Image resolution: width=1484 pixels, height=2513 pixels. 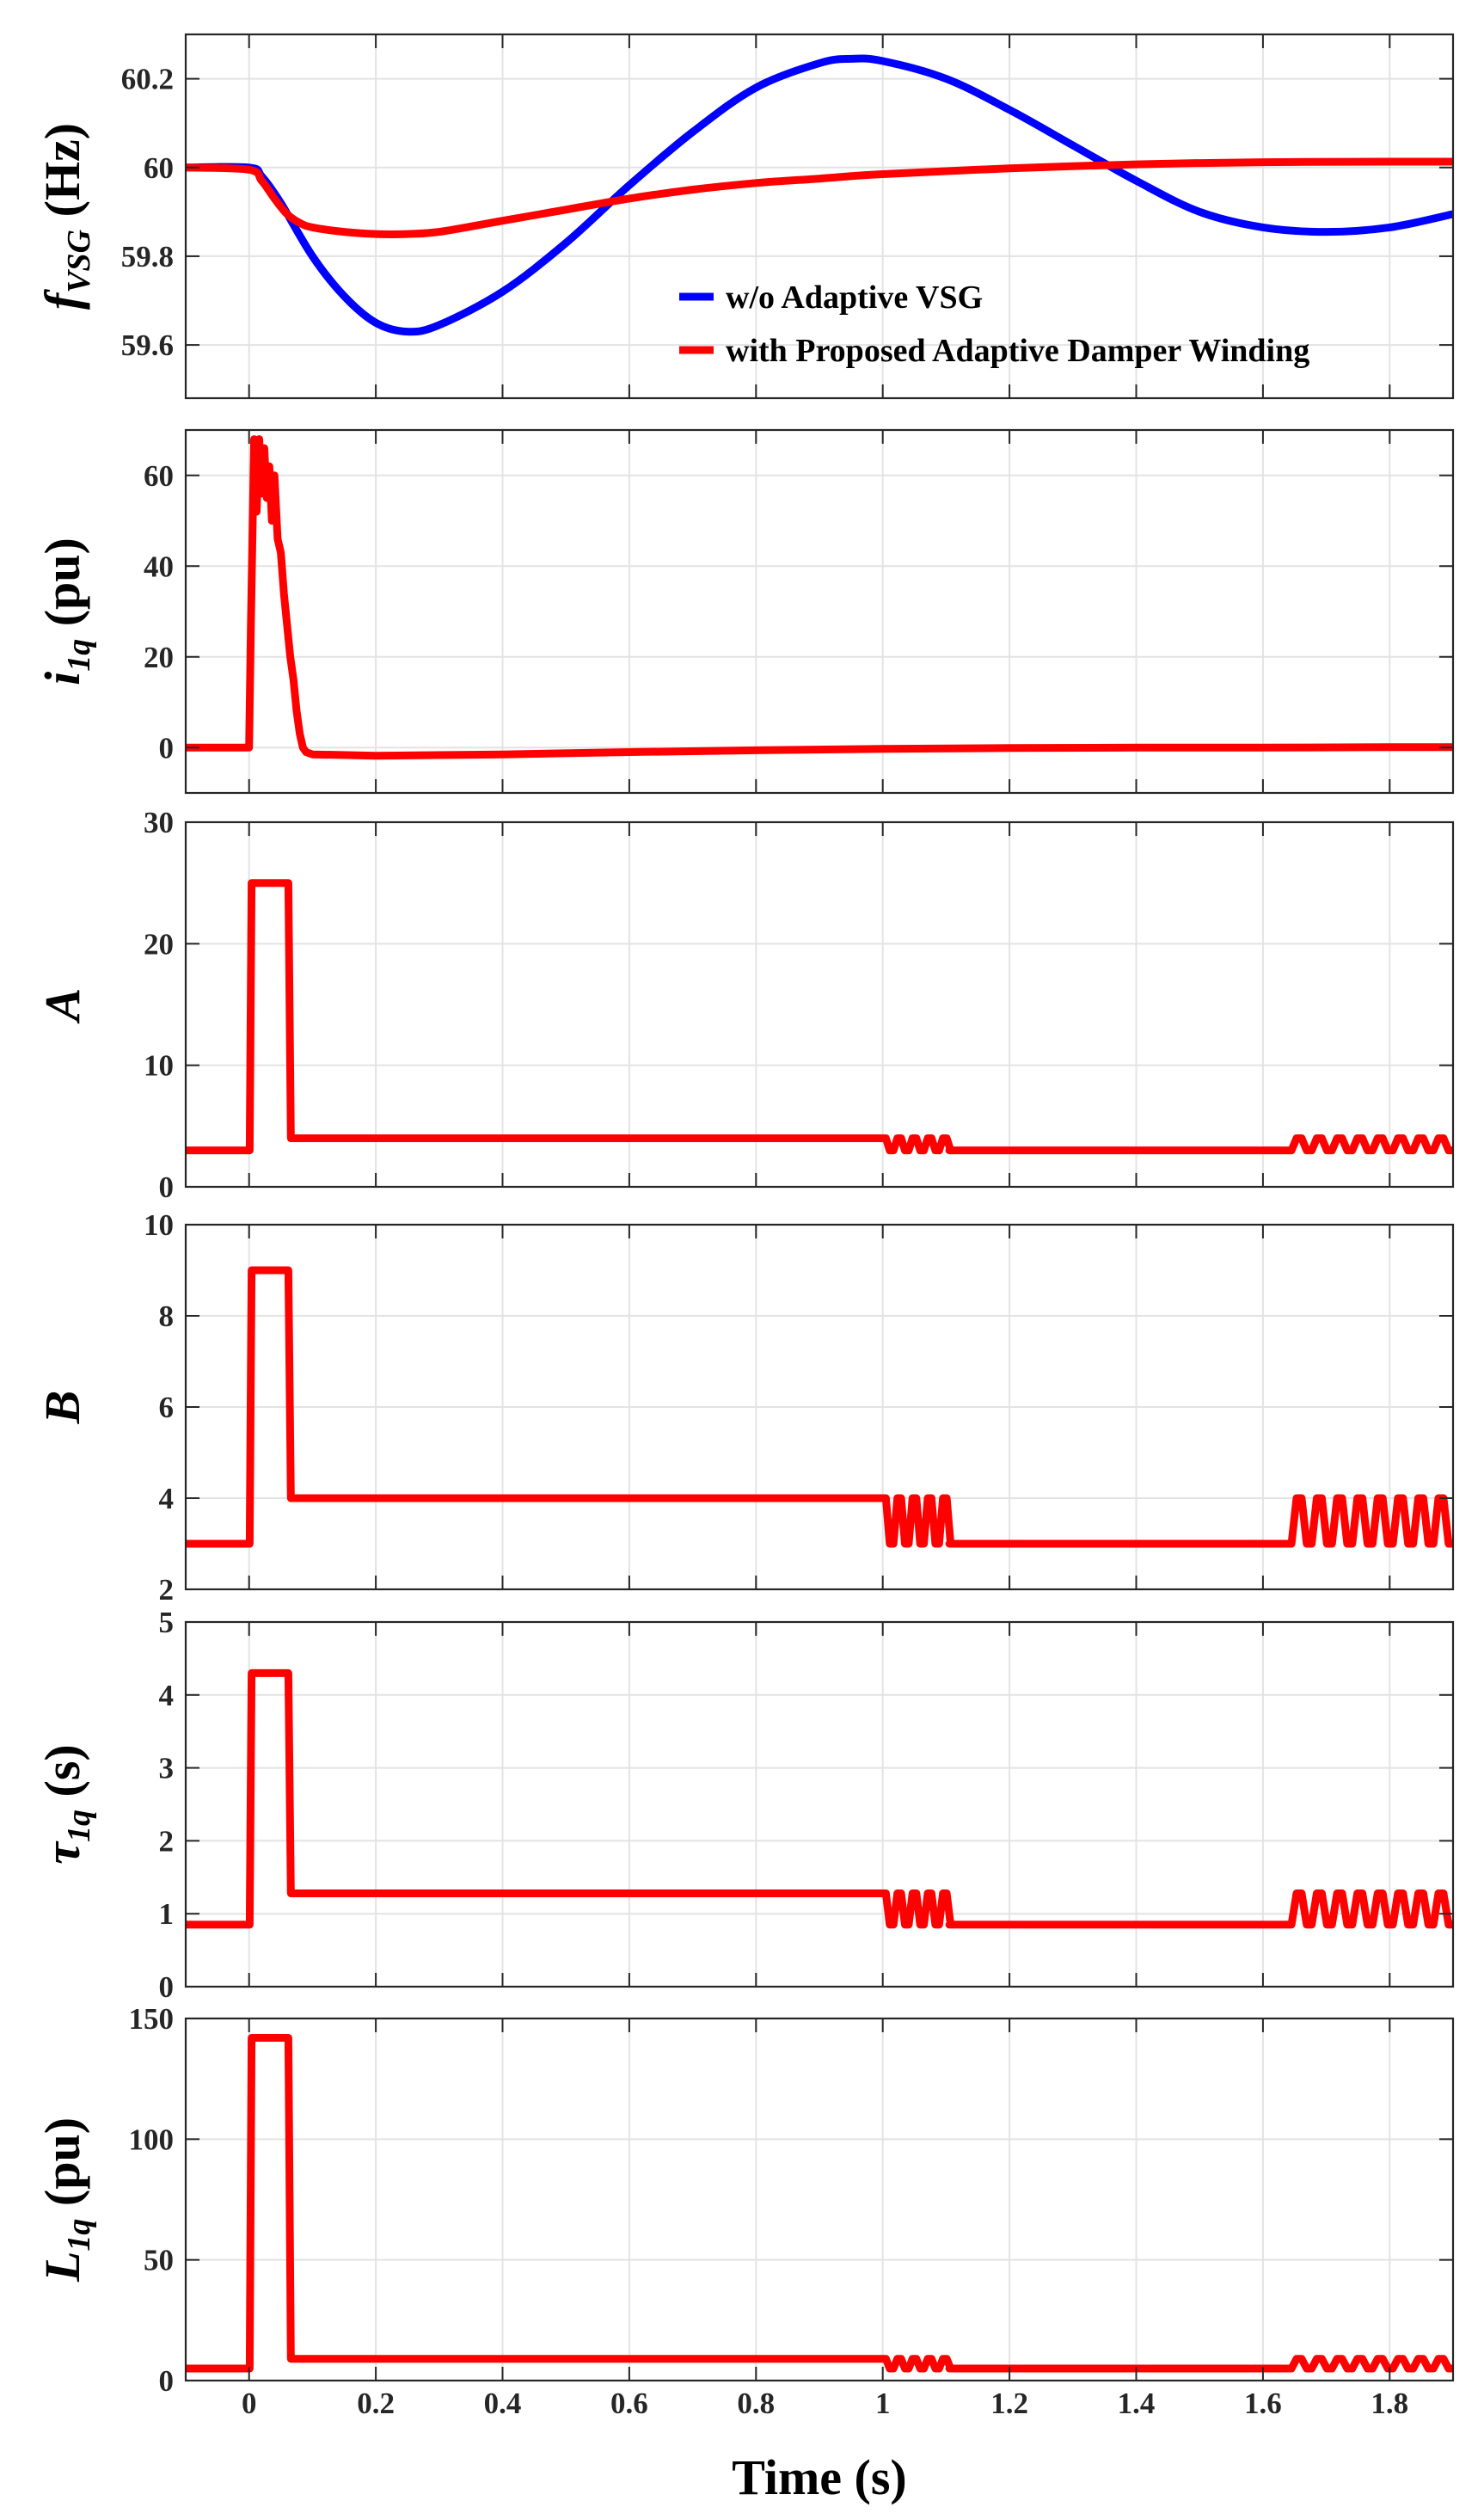 I want to click on y-tick-label: 59.6, so click(x=147, y=346).